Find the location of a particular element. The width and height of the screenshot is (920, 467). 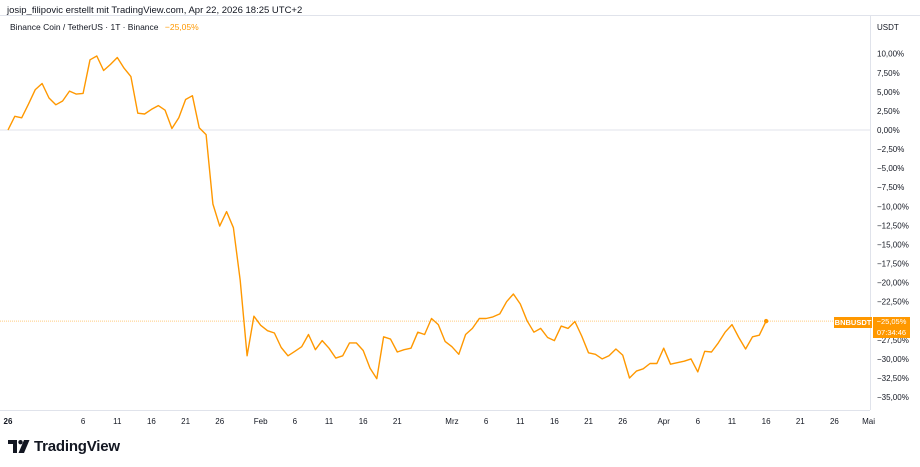

price-tag-percent: −25,05% is located at coordinates (891, 321).